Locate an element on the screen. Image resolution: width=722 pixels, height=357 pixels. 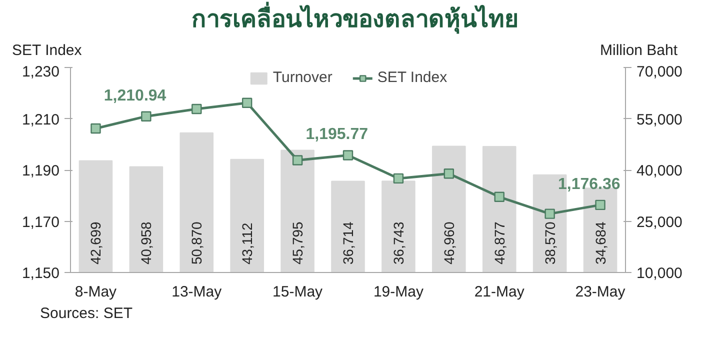
y2-tick-label: 25,000 is located at coordinates (659, 223).